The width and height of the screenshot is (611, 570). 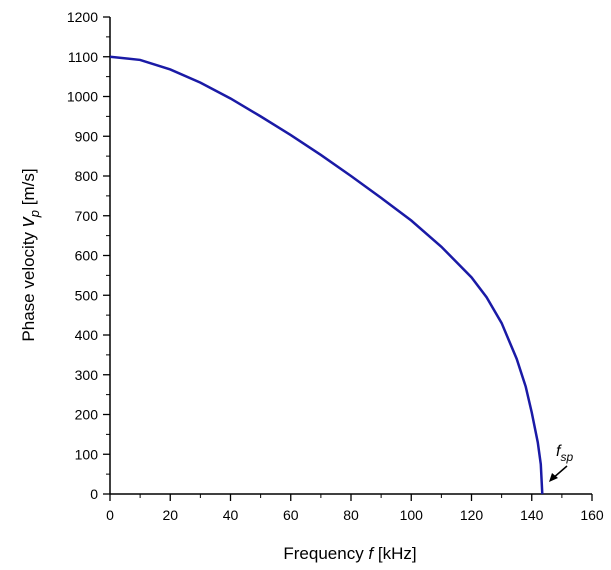 I want to click on y-tick-label: 0, so click(x=94, y=494).